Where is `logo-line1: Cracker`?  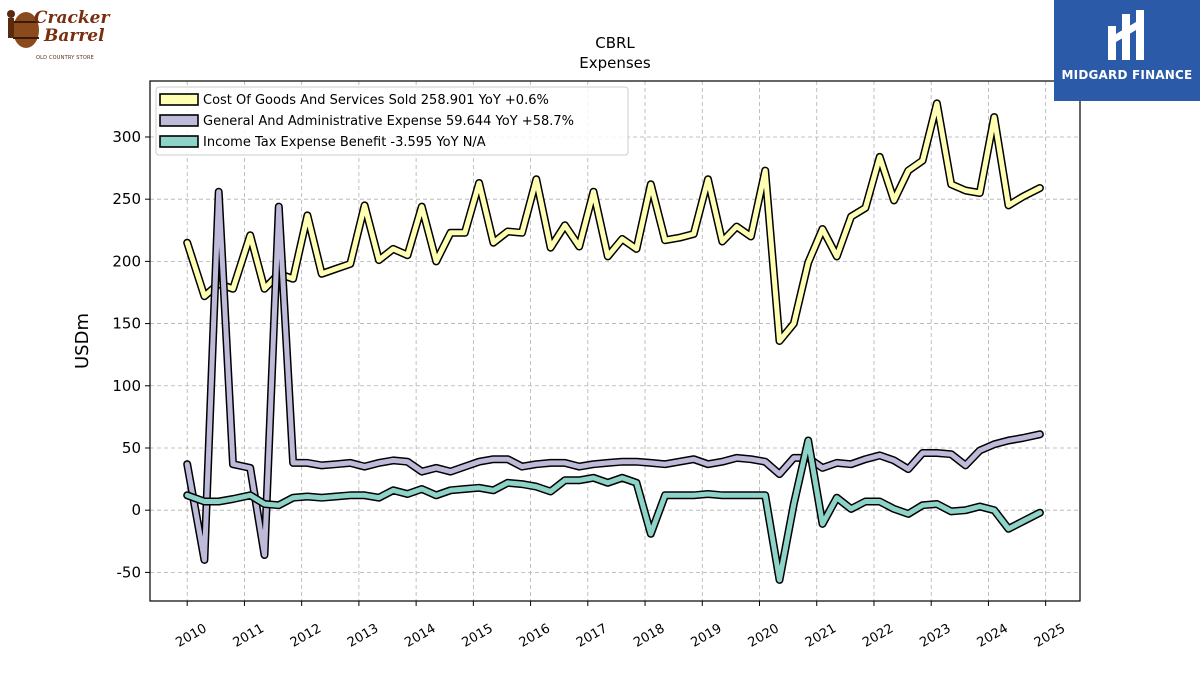 logo-line1: Cracker is located at coordinates (72, 18).